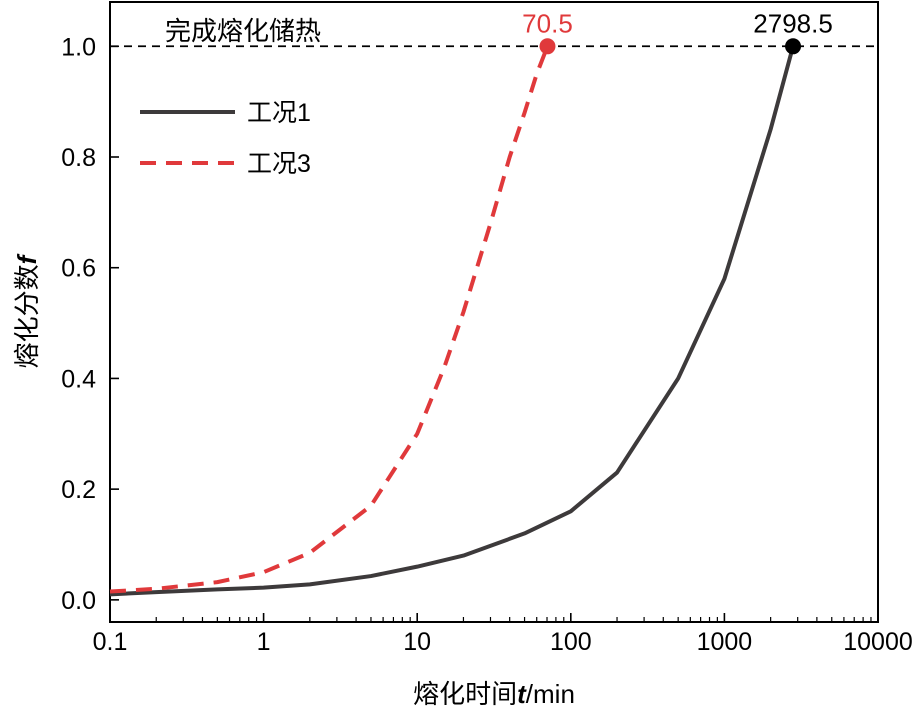 This screenshot has height=711, width=919. What do you see at coordinates (78, 158) in the screenshot?
I see `y-tick-label: 0.8` at bounding box center [78, 158].